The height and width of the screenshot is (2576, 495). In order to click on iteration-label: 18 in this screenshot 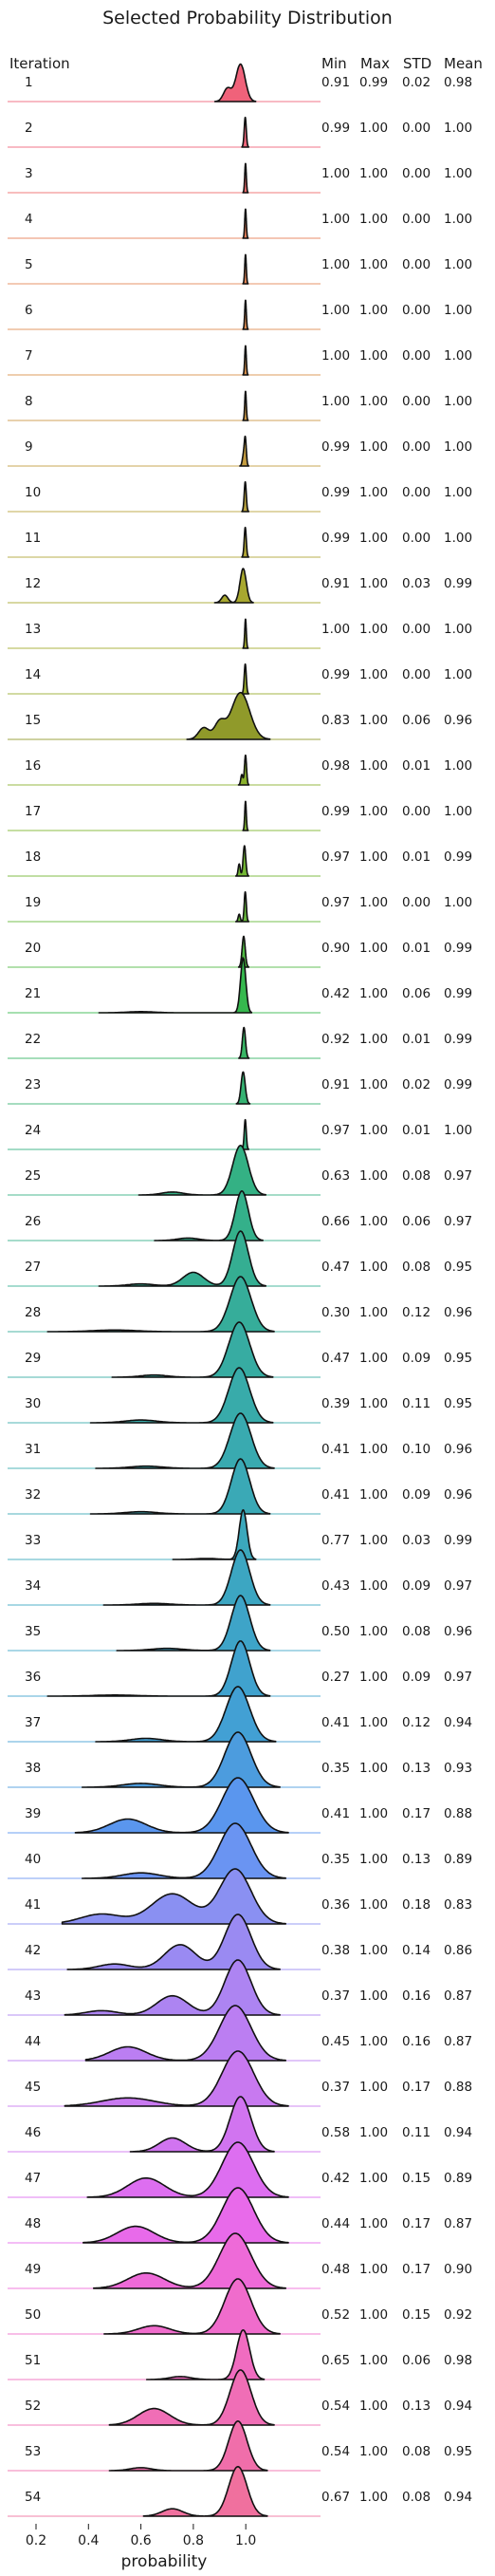, I will do `click(33, 857)`.